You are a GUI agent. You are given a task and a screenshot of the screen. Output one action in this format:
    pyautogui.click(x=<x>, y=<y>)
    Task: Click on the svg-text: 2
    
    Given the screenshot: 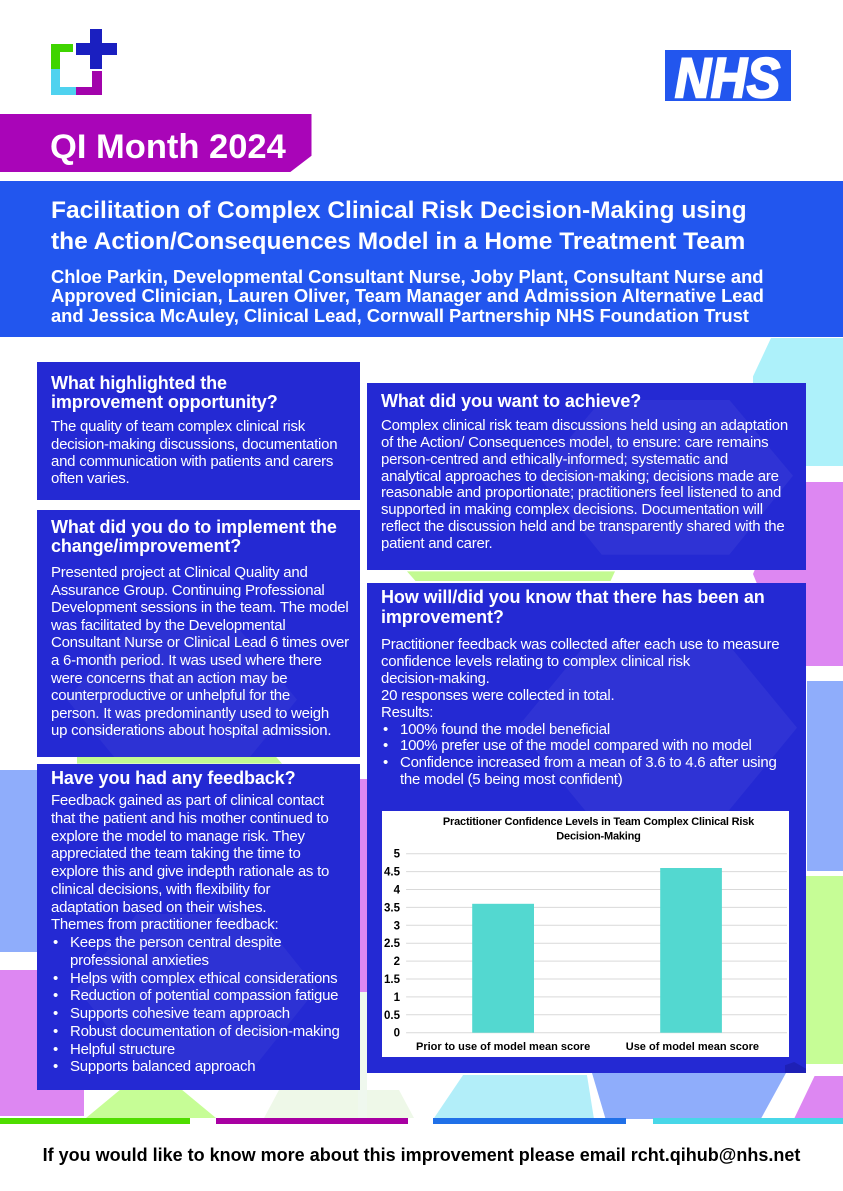 What is the action you would take?
    pyautogui.click(x=397, y=962)
    